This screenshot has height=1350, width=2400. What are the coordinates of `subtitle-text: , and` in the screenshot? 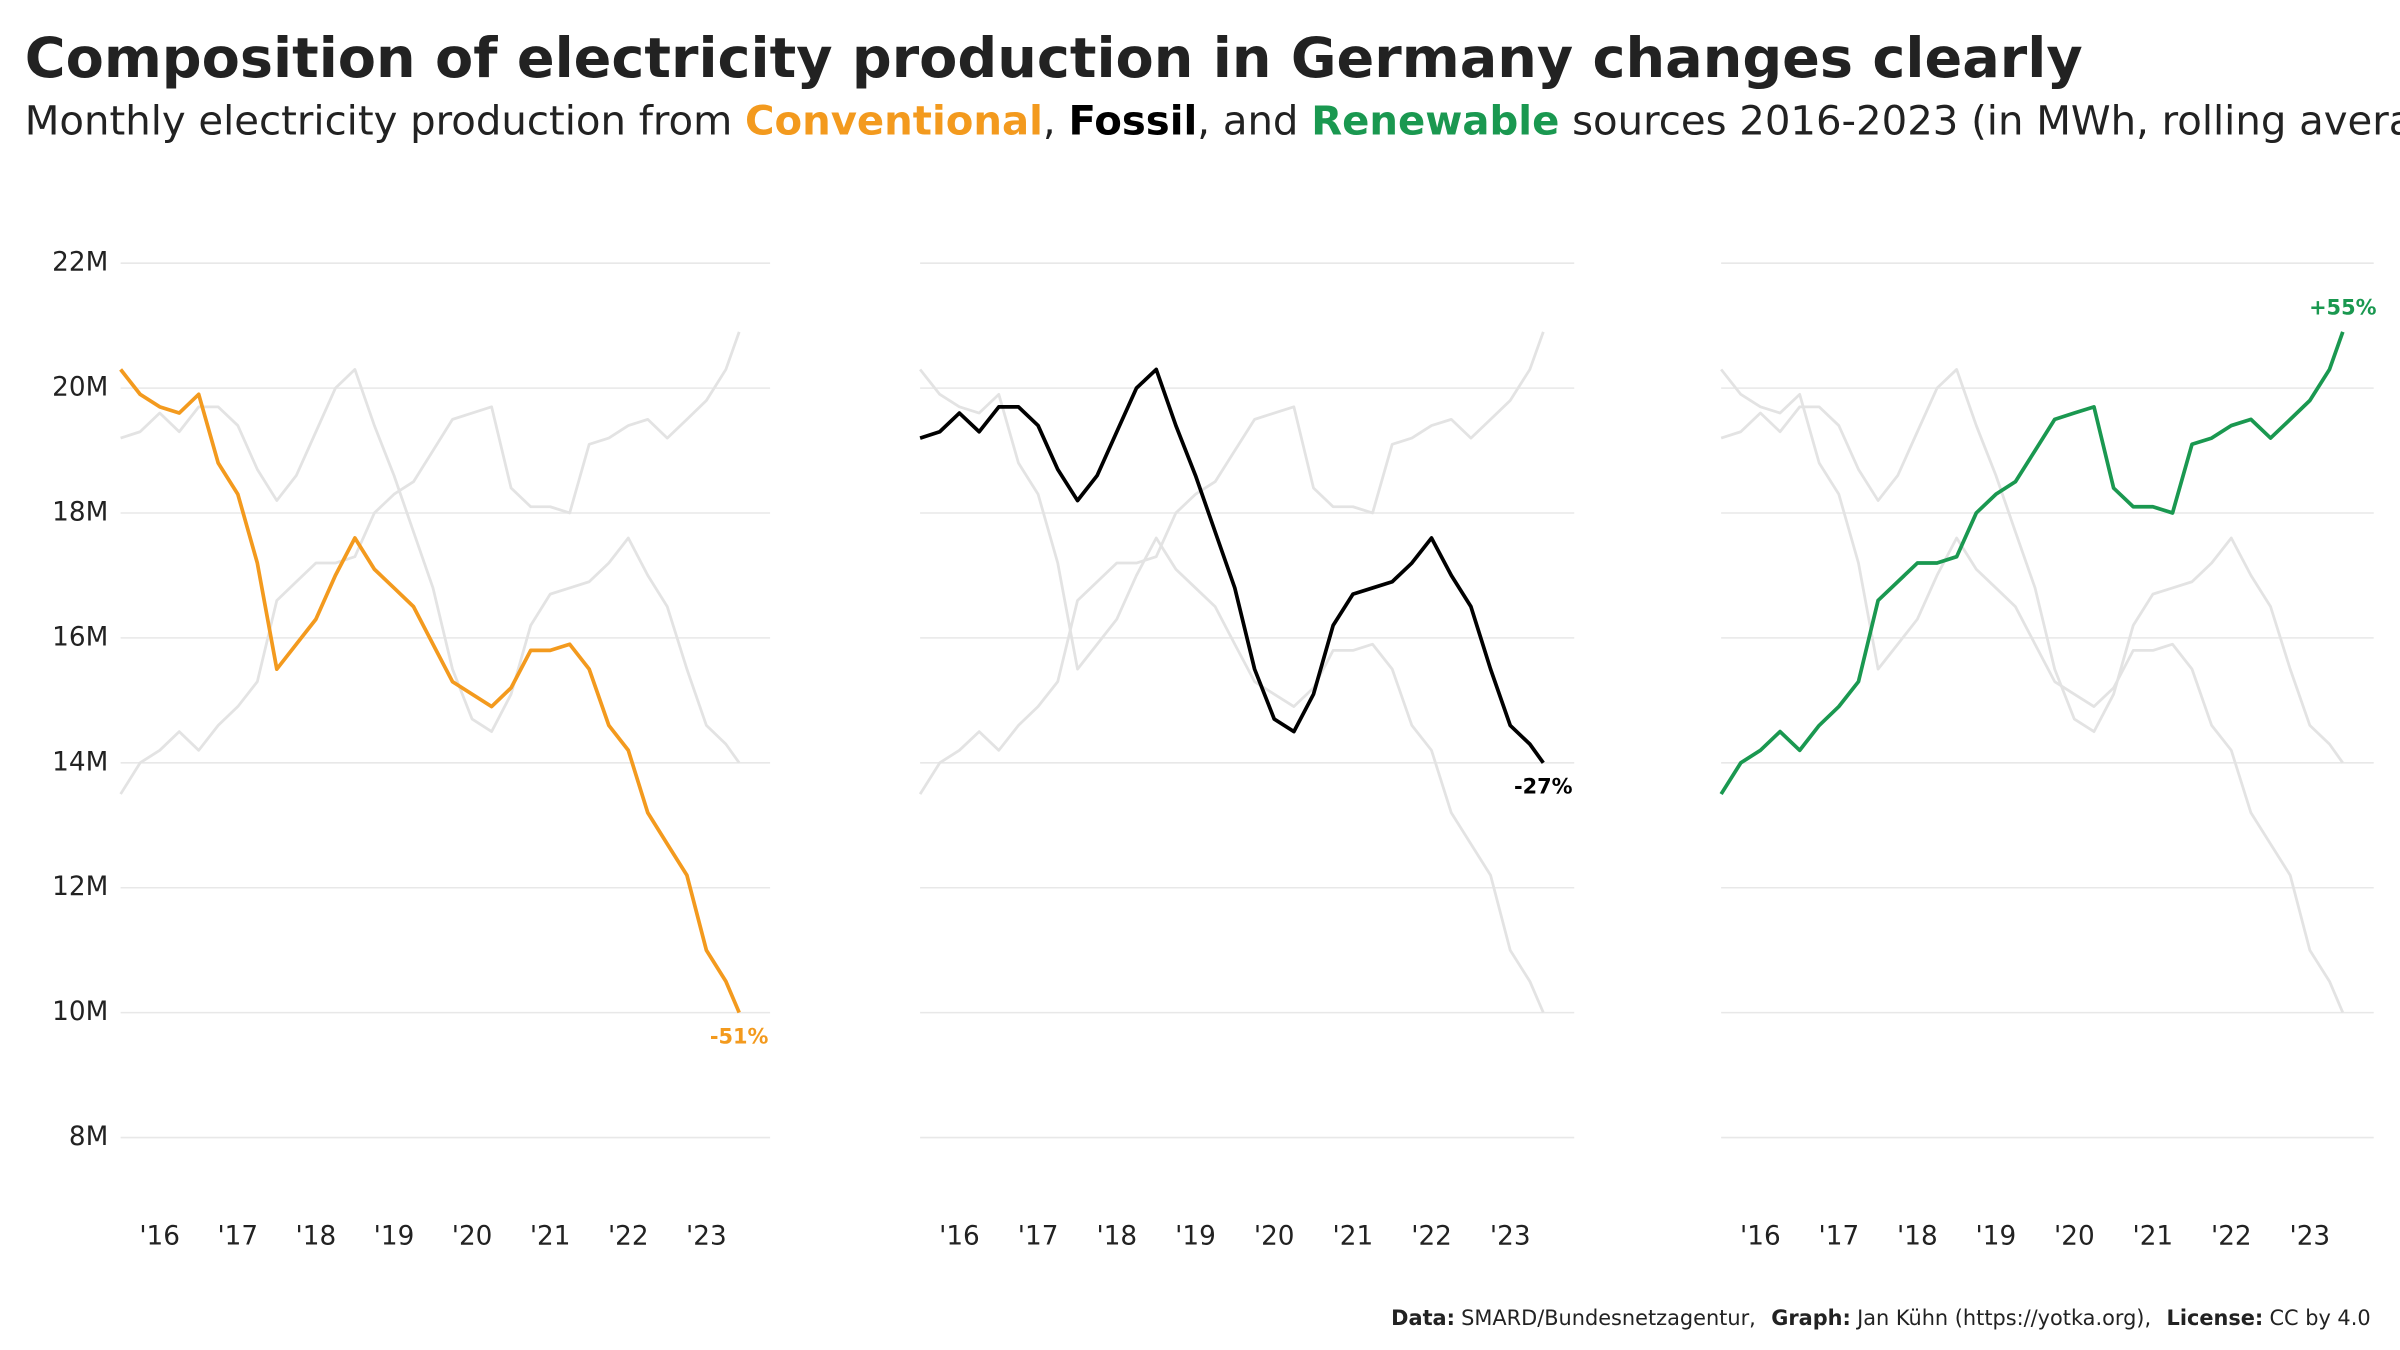 It's located at (1254, 122).